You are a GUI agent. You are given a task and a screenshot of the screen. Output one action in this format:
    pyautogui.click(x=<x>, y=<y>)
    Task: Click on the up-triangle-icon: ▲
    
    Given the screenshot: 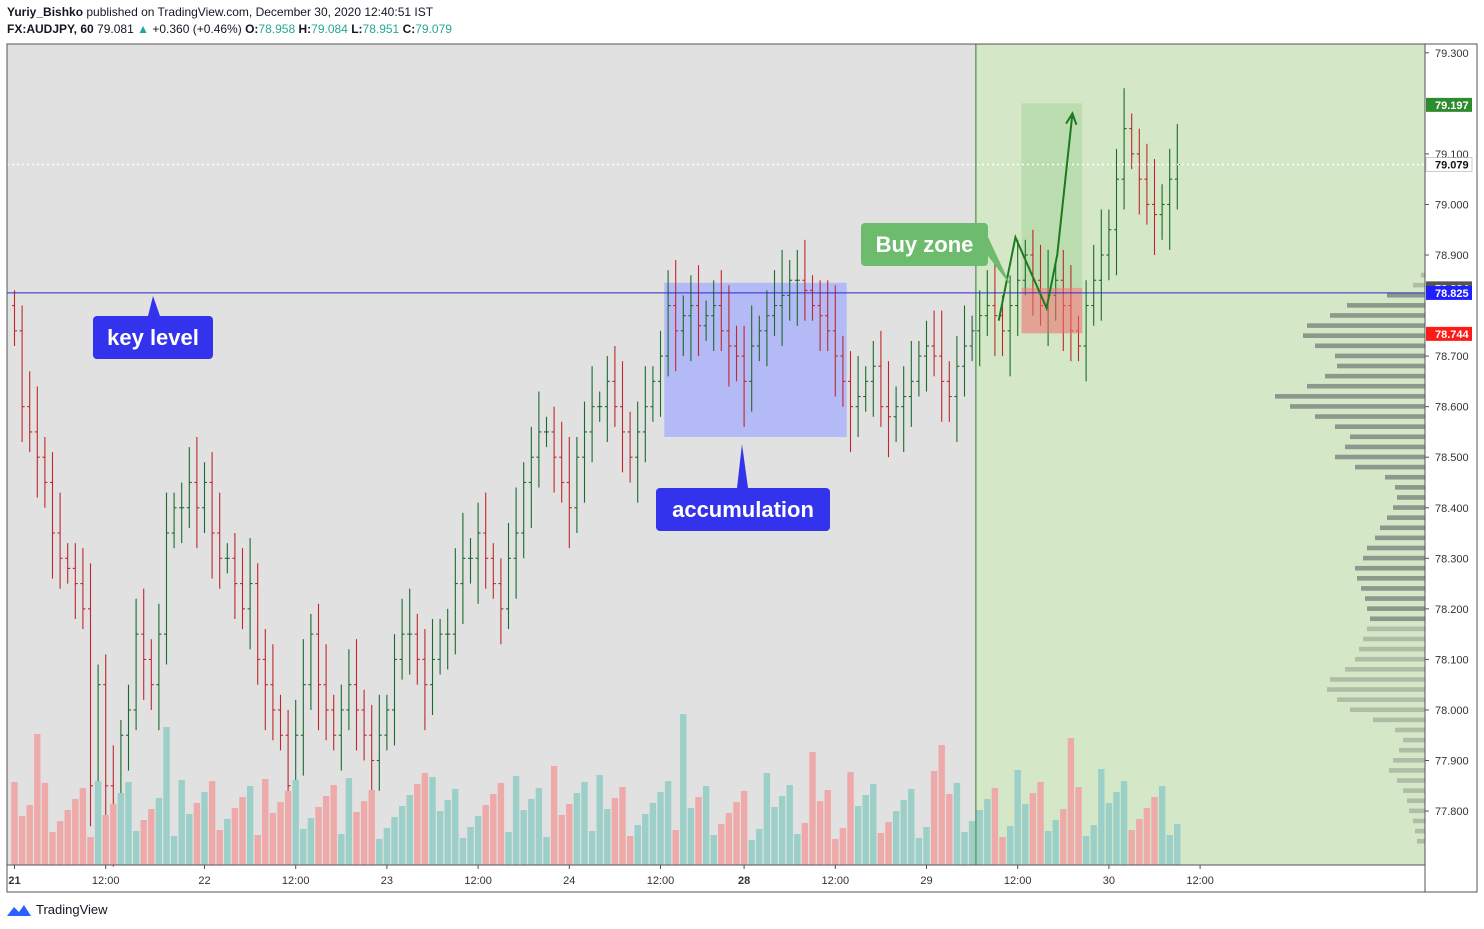 What is the action you would take?
    pyautogui.click(x=143, y=29)
    